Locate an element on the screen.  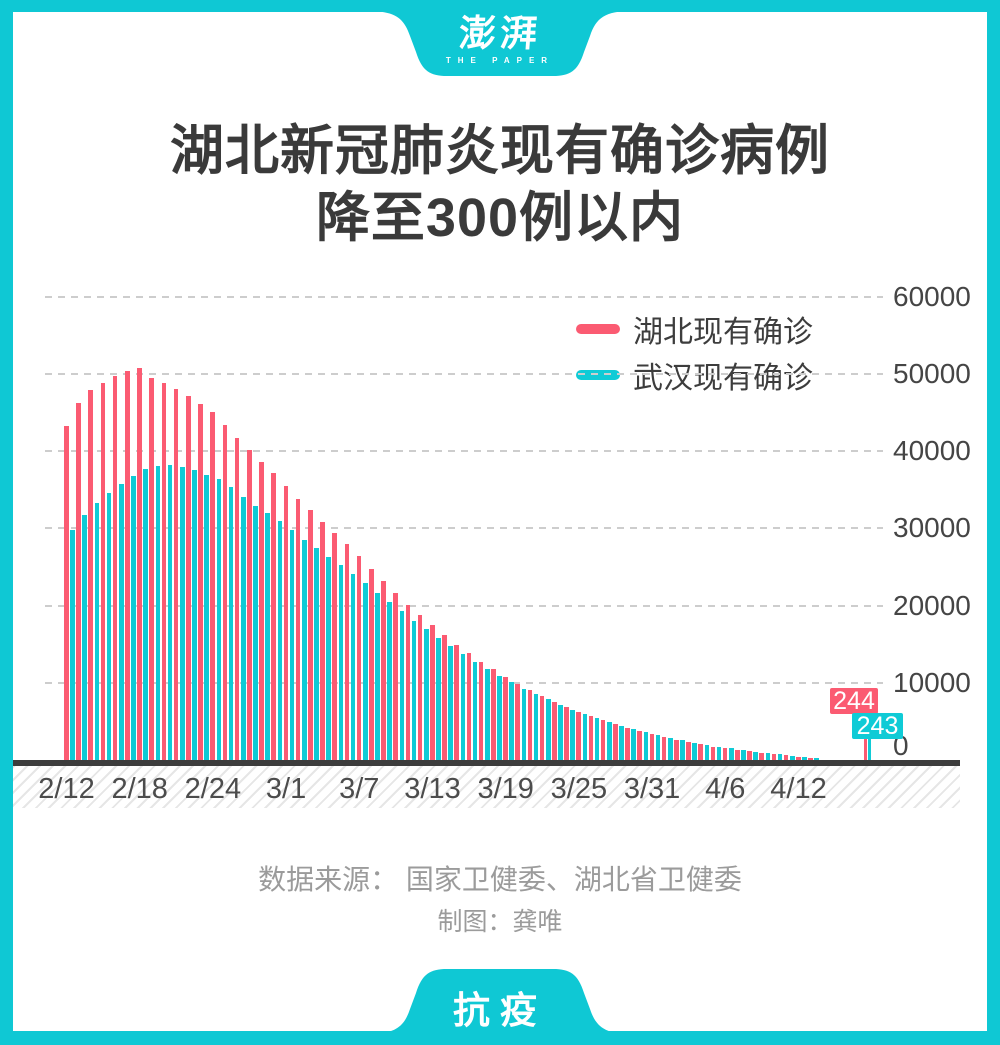
bar-wuhan-3/7 is located at coordinates (365, 672).